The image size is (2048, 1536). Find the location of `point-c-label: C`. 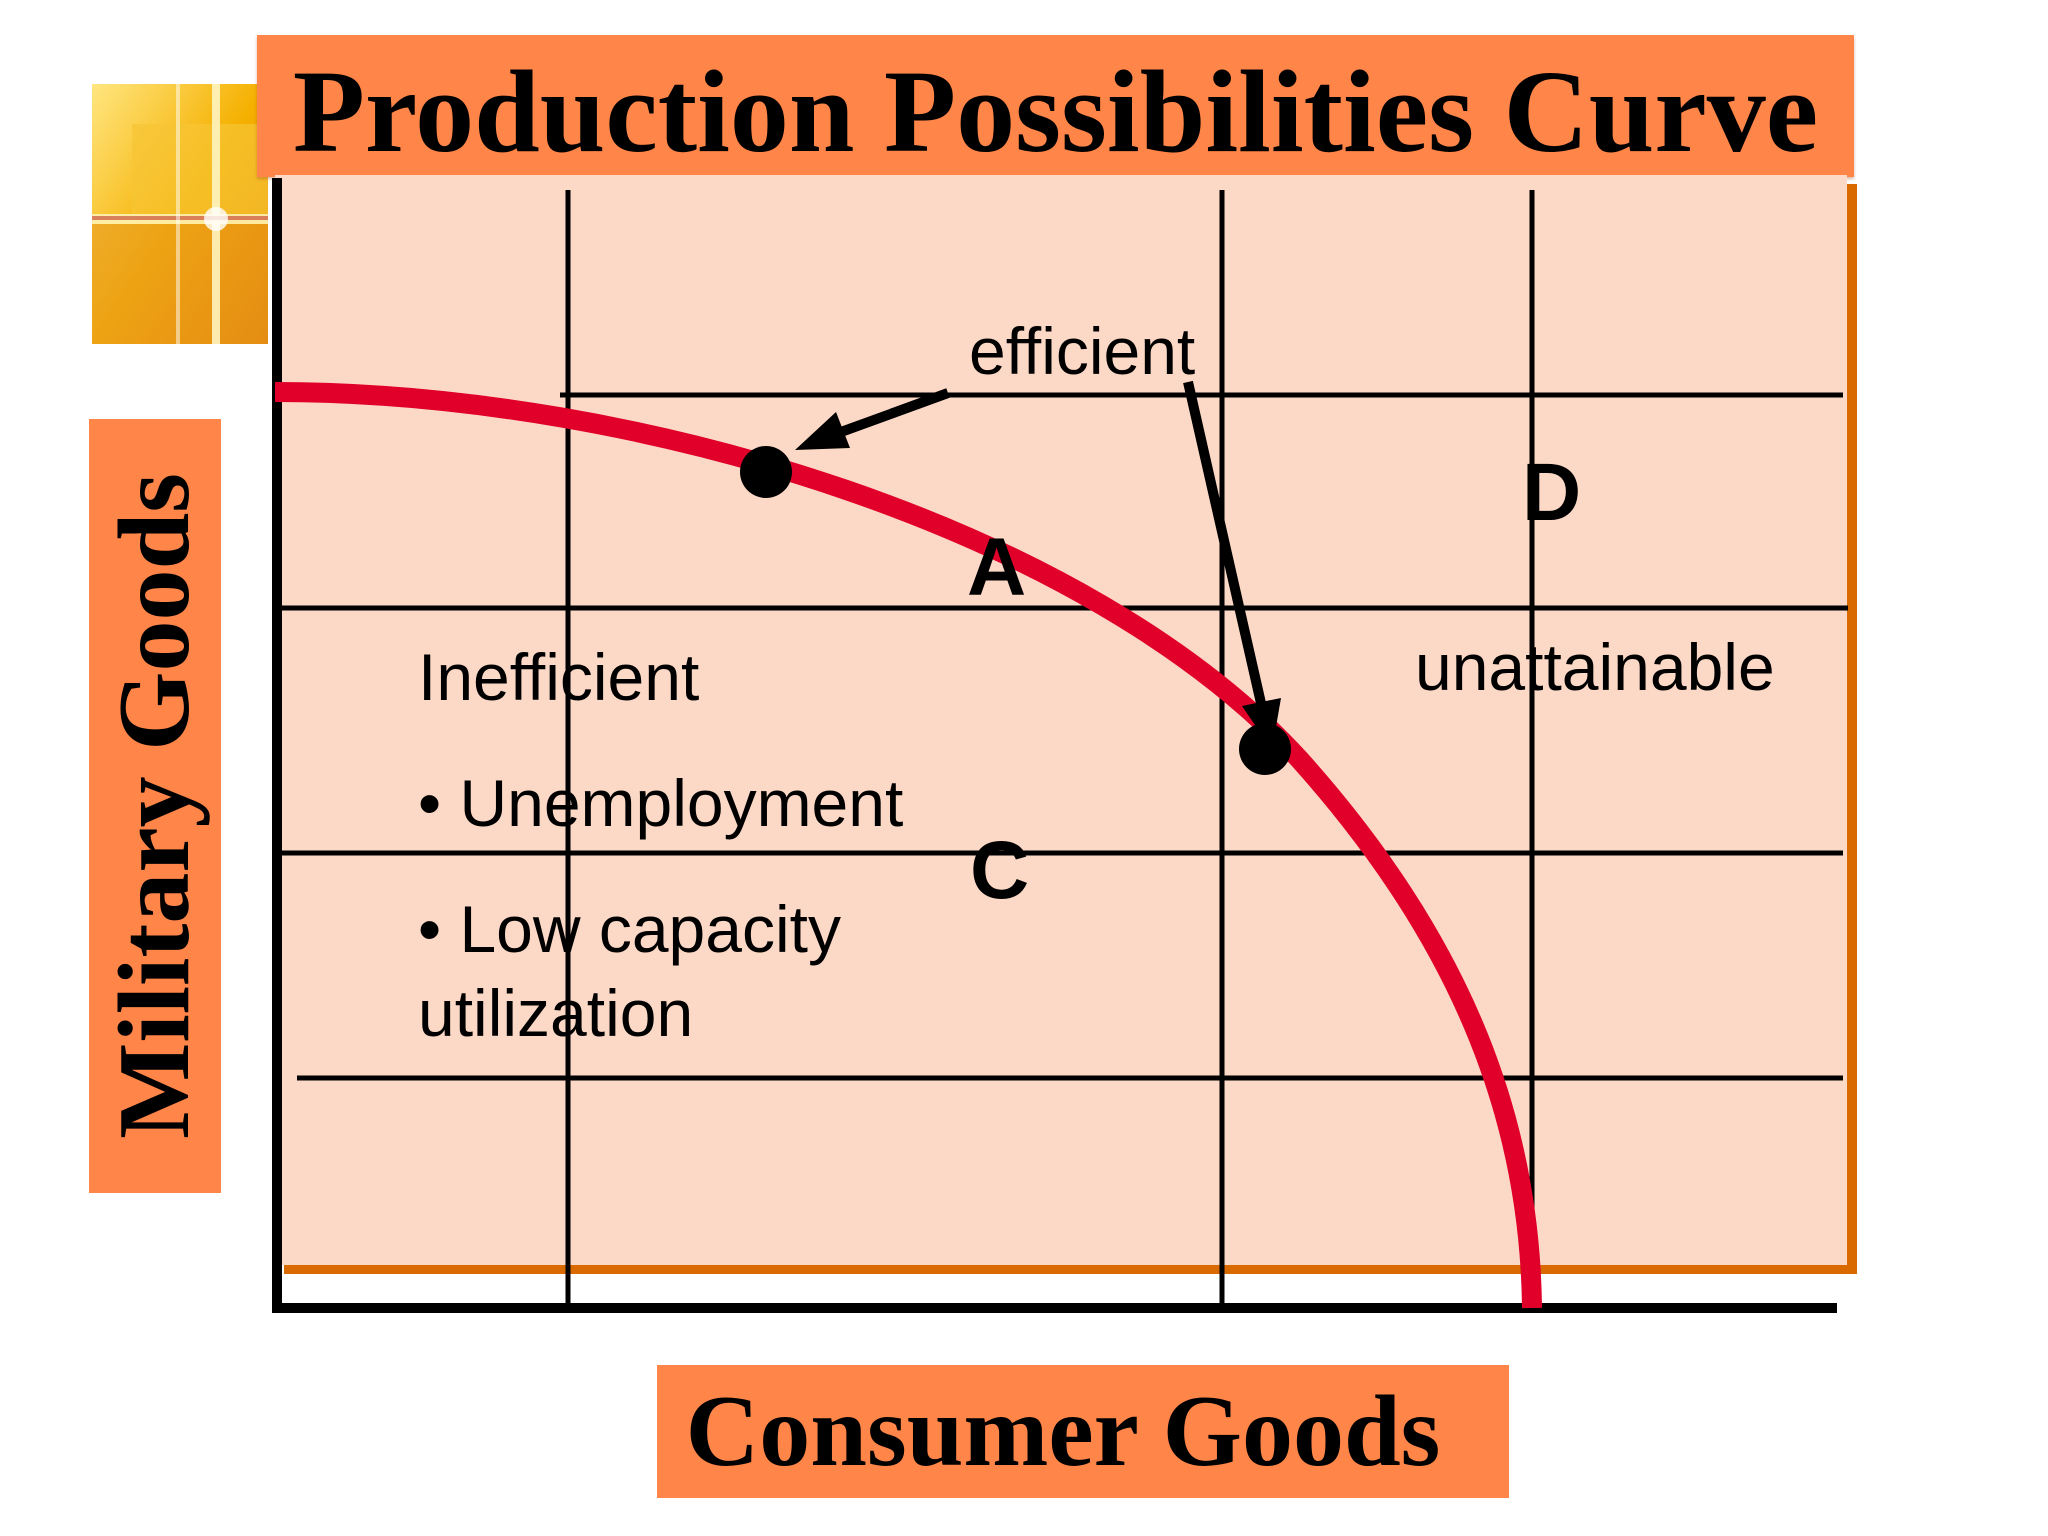

point-c-label: C is located at coordinates (1000, 870).